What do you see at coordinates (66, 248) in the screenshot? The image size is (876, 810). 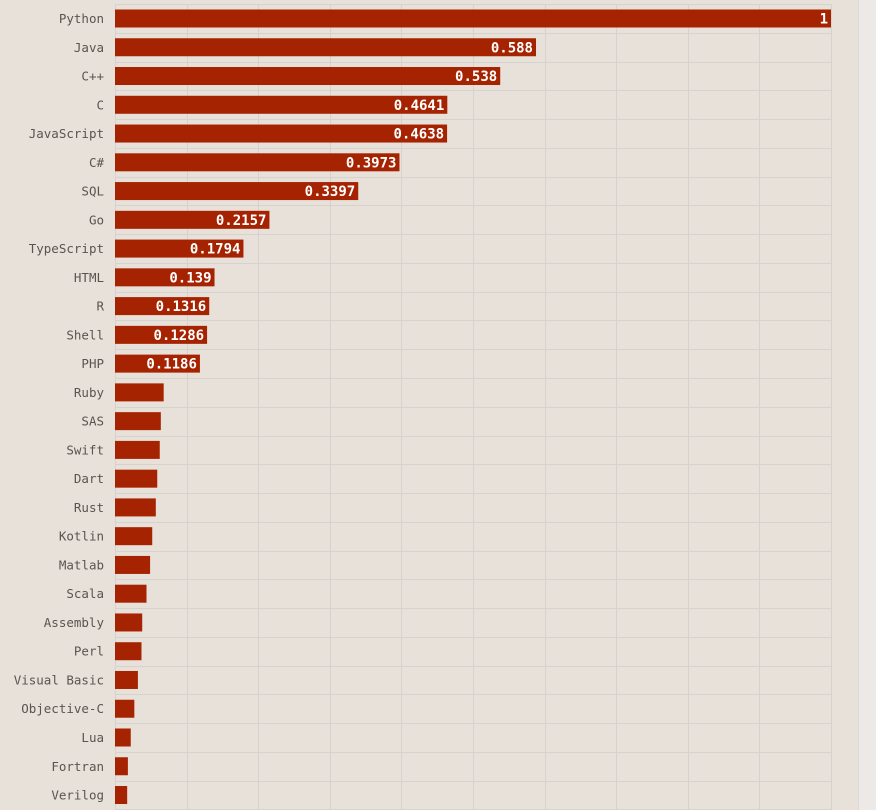 I see `category-label: TypeScript` at bounding box center [66, 248].